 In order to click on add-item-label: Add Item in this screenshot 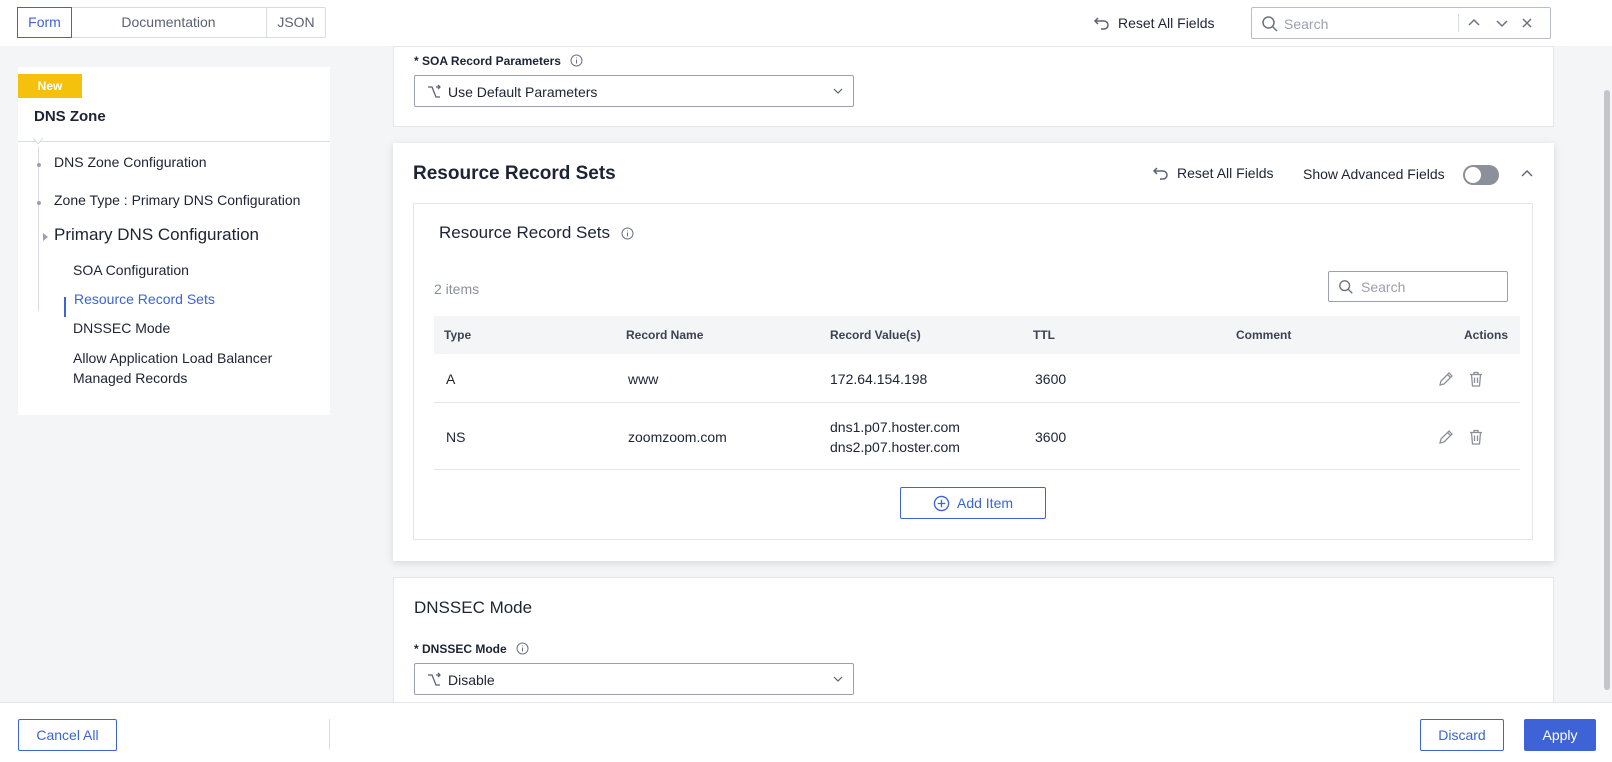, I will do `click(985, 503)`.